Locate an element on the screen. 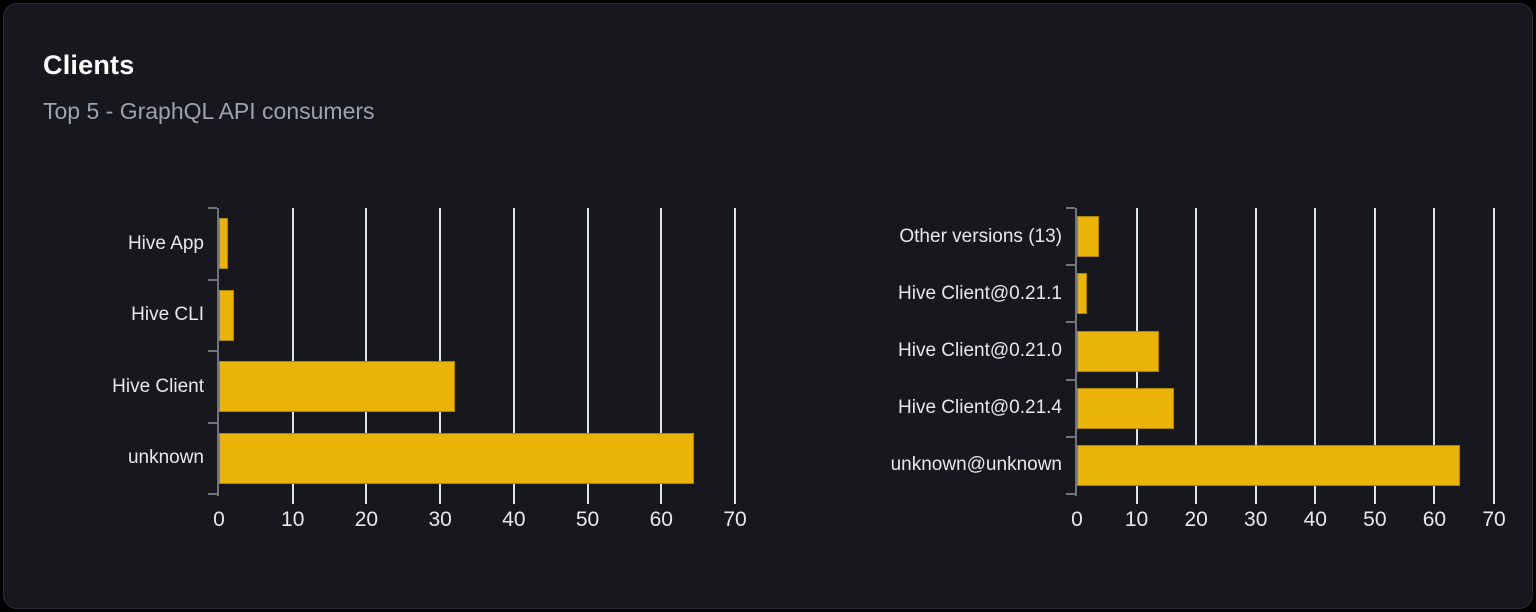 Image resolution: width=1536 pixels, height=612 pixels. bar-hive-cli is located at coordinates (226, 315).